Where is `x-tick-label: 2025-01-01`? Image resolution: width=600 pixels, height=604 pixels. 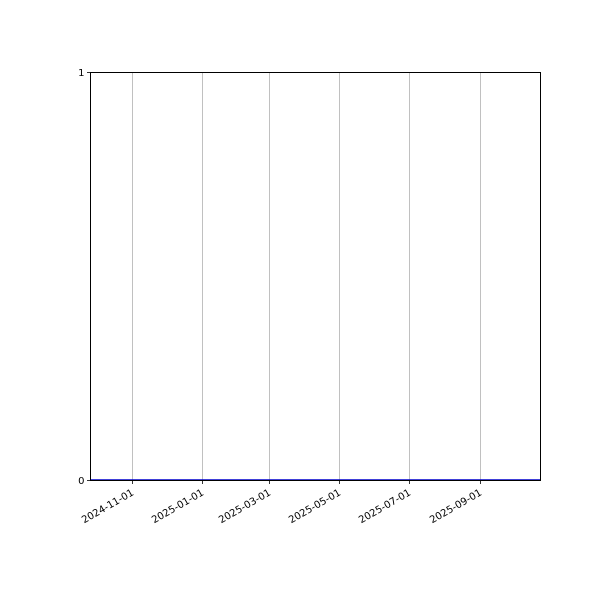
x-tick-label: 2025-01-01 is located at coordinates (178, 507).